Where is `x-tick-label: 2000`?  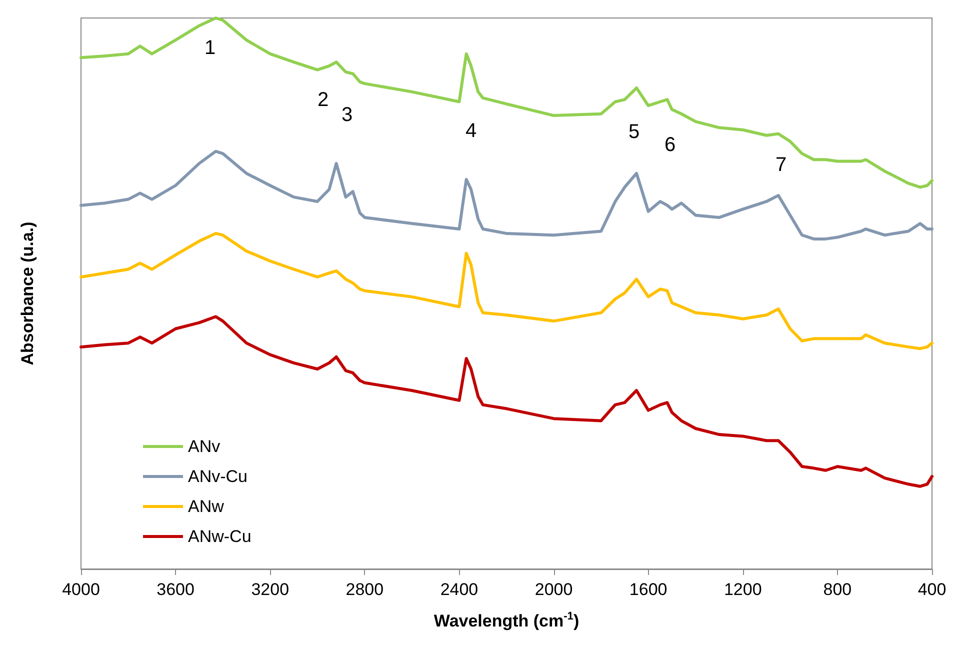 x-tick-label: 2000 is located at coordinates (553, 589).